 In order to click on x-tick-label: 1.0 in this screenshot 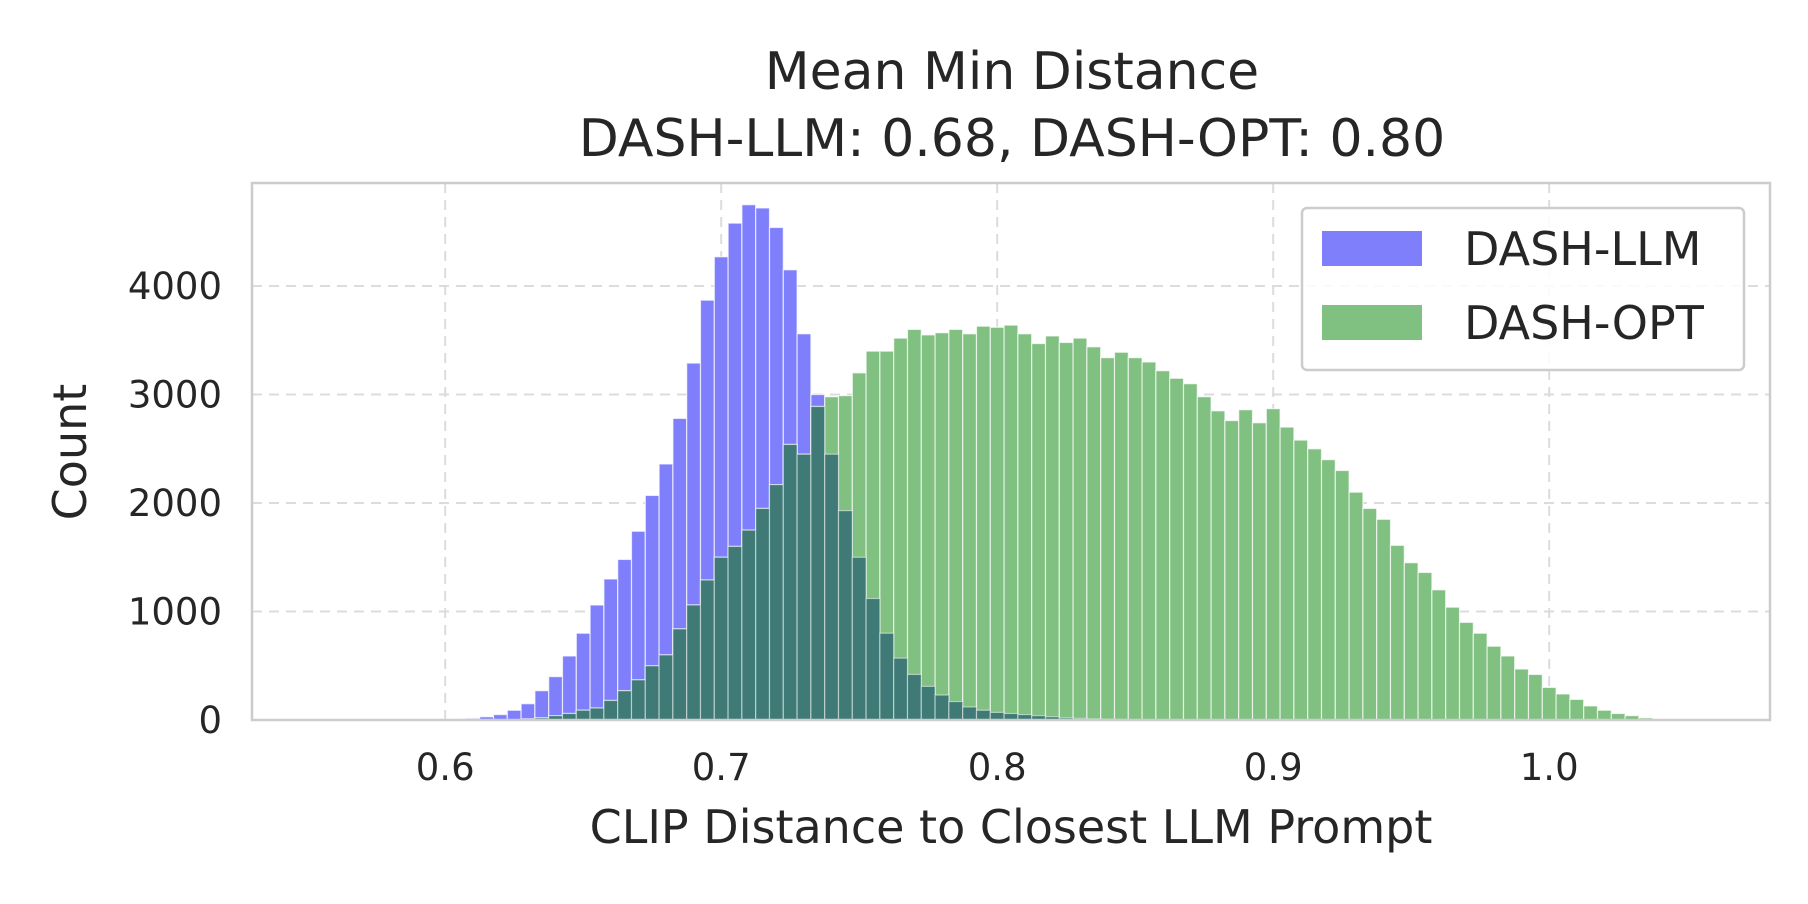, I will do `click(1549, 767)`.